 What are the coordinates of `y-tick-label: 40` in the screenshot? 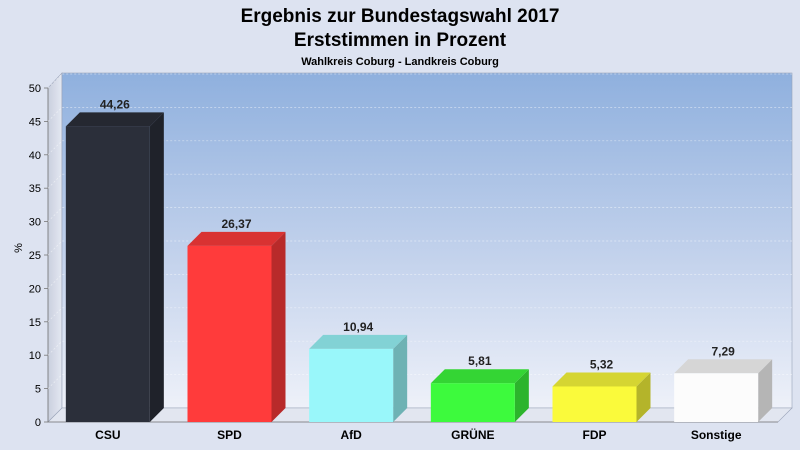 It's located at (35, 156).